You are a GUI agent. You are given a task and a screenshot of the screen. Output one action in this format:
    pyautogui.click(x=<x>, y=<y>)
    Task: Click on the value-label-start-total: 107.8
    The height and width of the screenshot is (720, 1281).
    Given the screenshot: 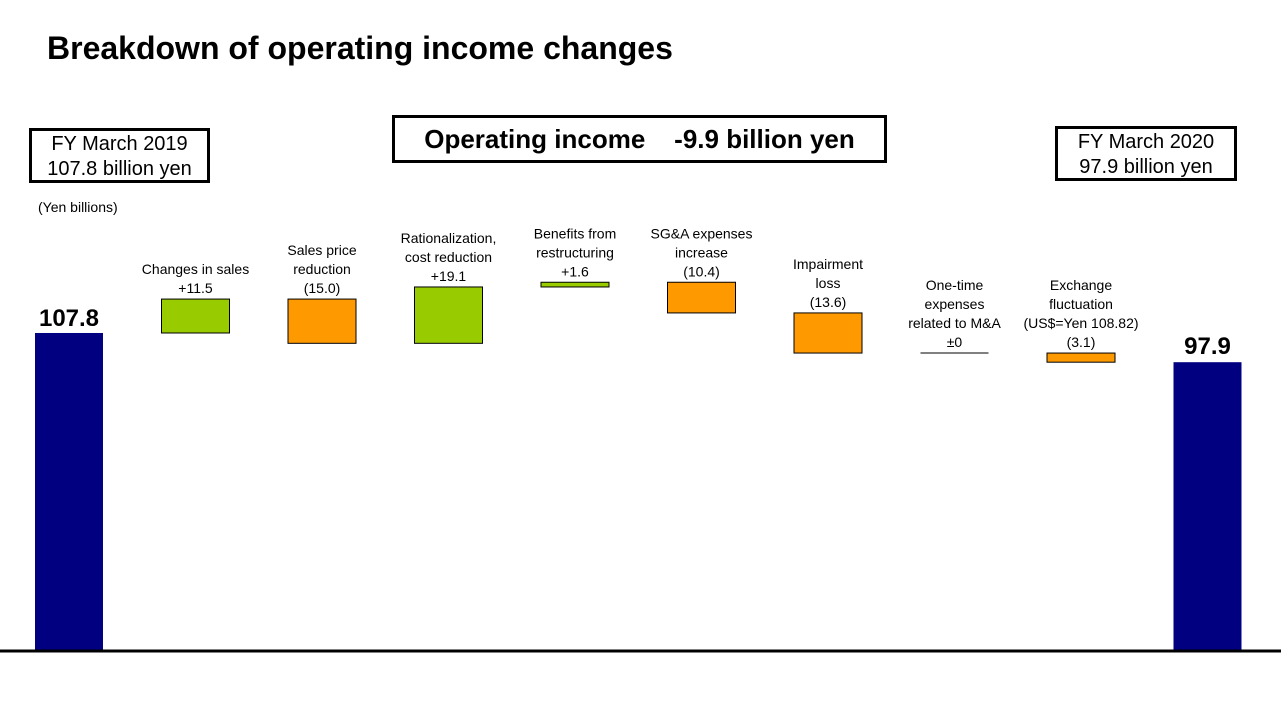 What is the action you would take?
    pyautogui.click(x=69, y=318)
    